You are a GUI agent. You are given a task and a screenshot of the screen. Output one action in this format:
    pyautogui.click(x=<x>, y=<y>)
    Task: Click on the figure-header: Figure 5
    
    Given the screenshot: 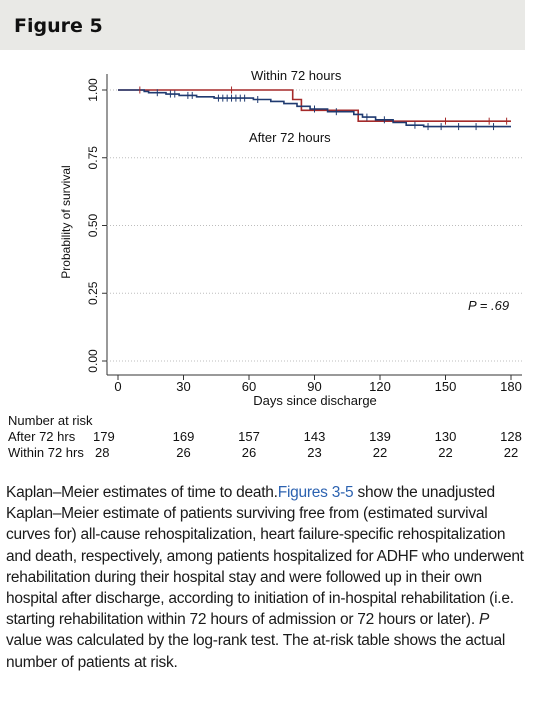 What is the action you would take?
    pyautogui.click(x=262, y=25)
    